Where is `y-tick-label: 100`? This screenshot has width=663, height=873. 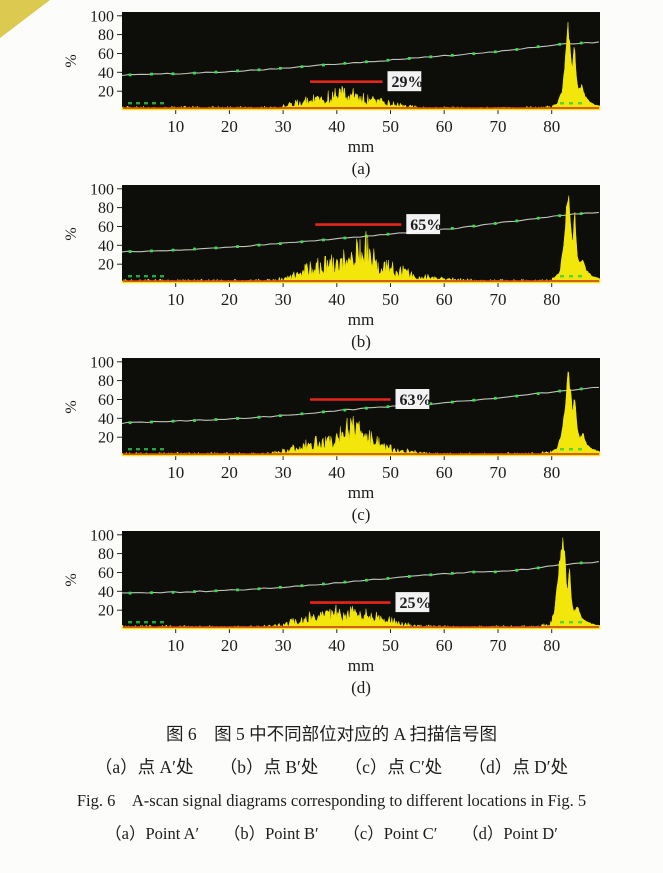 y-tick-label: 100 is located at coordinates (102, 362).